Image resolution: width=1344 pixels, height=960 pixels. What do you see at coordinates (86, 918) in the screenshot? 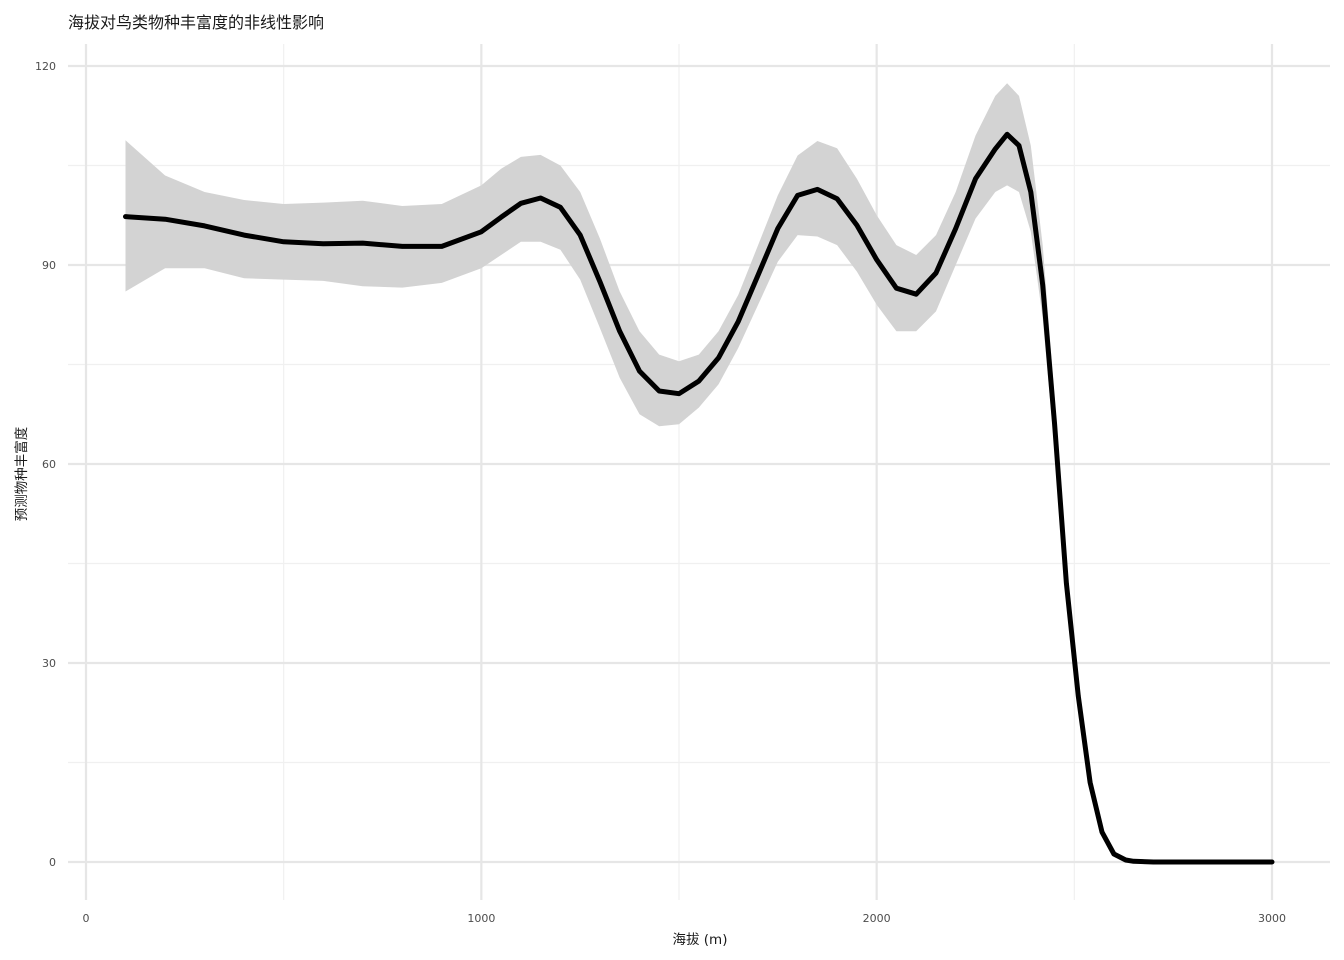
I see `x-tick-label: 0` at bounding box center [86, 918].